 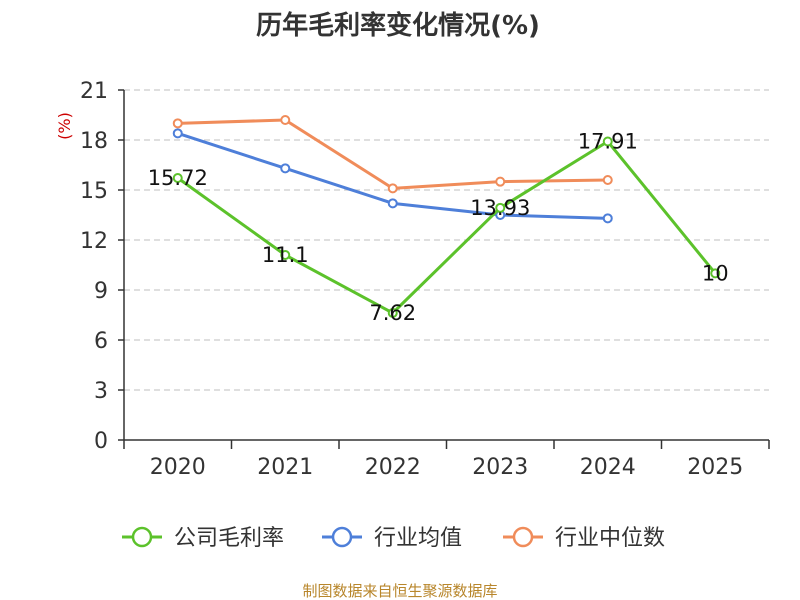 What do you see at coordinates (608, 467) in the screenshot?
I see `x-tick-label: 2024` at bounding box center [608, 467].